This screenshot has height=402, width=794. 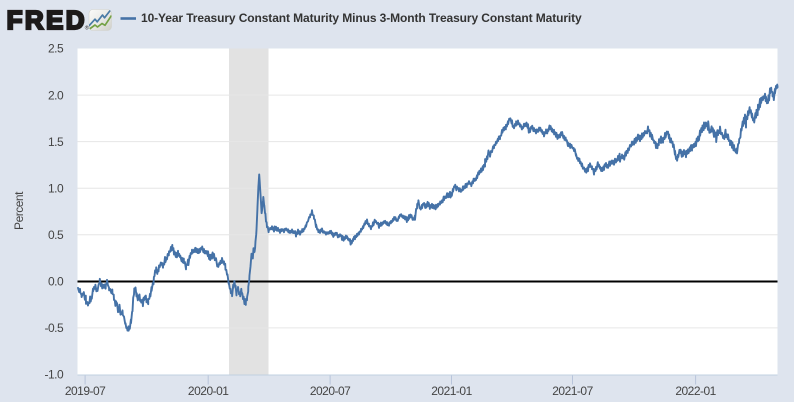 I want to click on svg-text: -0.5, so click(x=55, y=328).